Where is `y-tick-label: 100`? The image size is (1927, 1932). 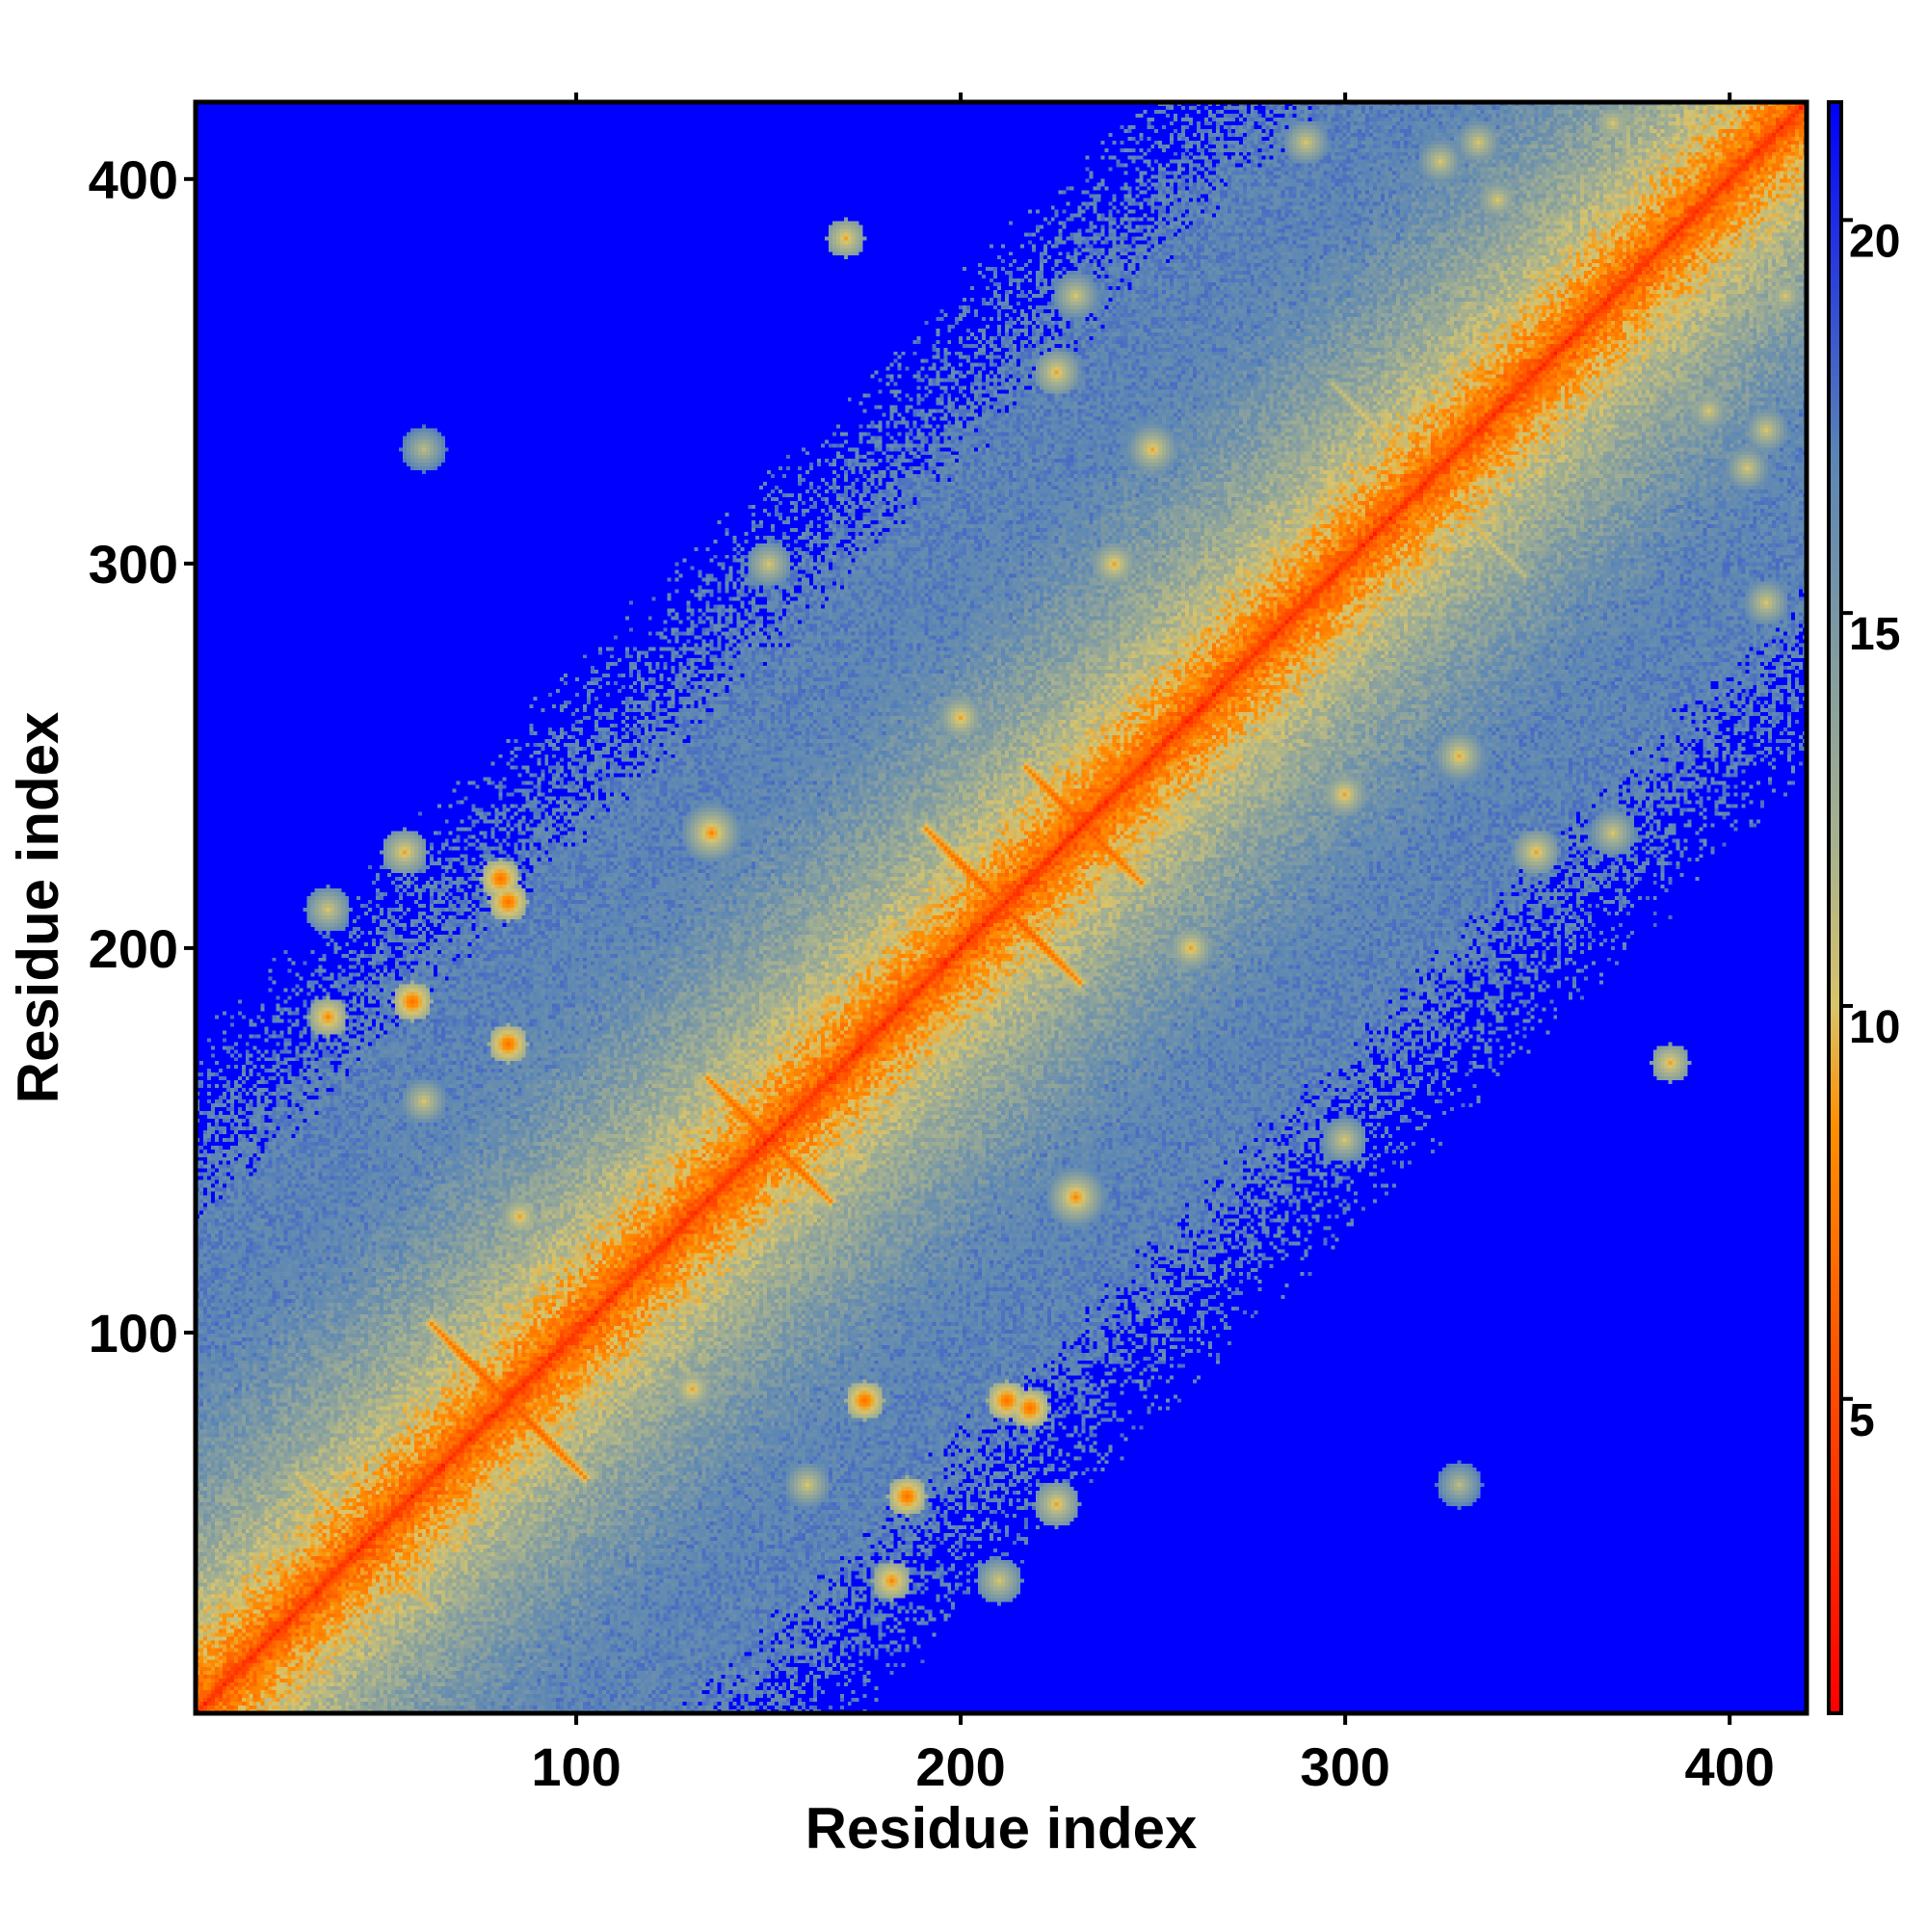 y-tick-label: 100 is located at coordinates (133, 1333).